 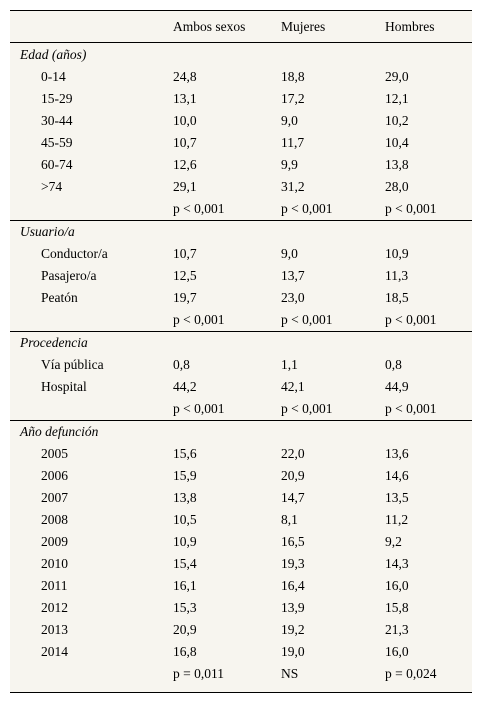 I want to click on value-hombres: 11,2, so click(x=397, y=519).